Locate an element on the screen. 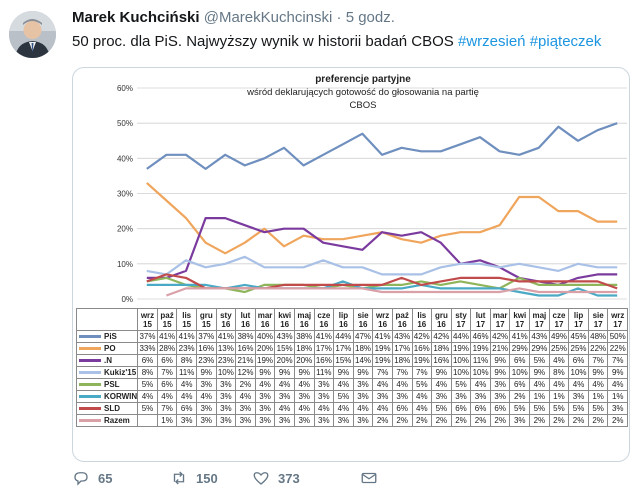 Image resolution: width=632 pixels, height=497 pixels. y-tick-label: 20% is located at coordinates (125, 229).